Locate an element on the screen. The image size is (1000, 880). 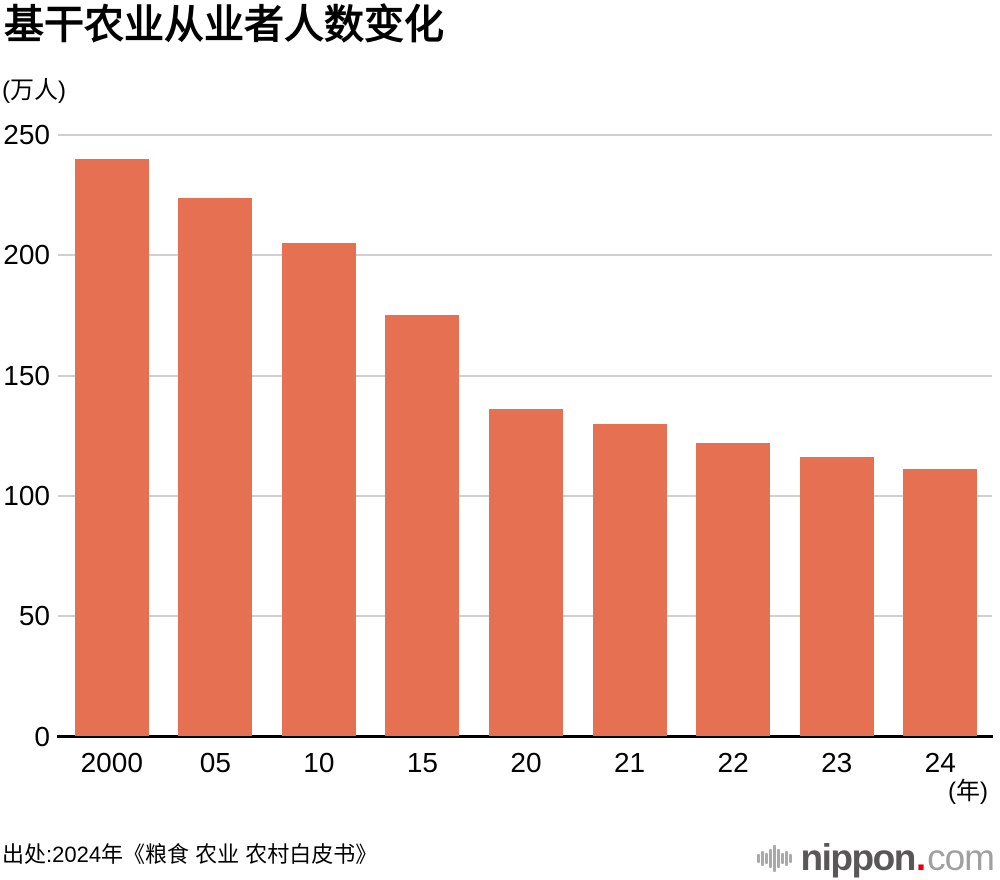
y-tick-label: 0 is located at coordinates (42, 736).